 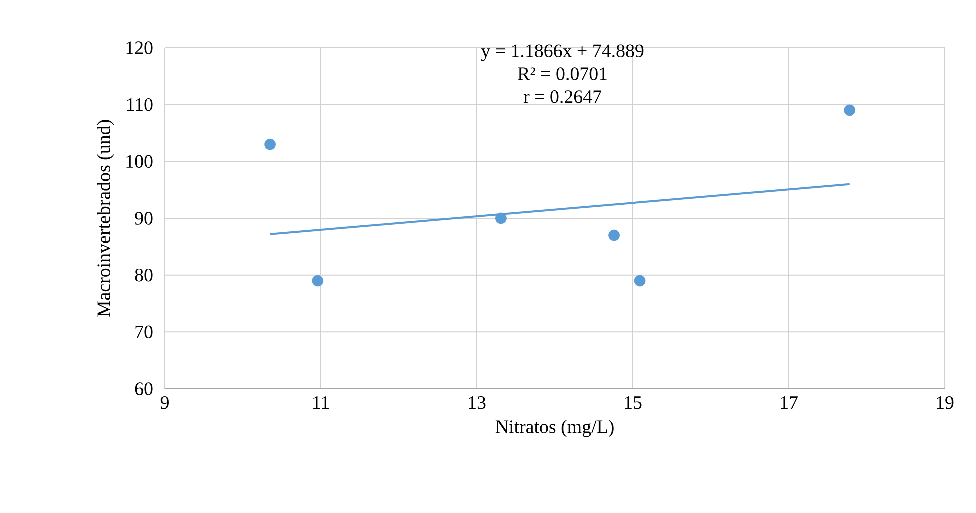 I want to click on x-tick-label: 19, so click(x=945, y=403).